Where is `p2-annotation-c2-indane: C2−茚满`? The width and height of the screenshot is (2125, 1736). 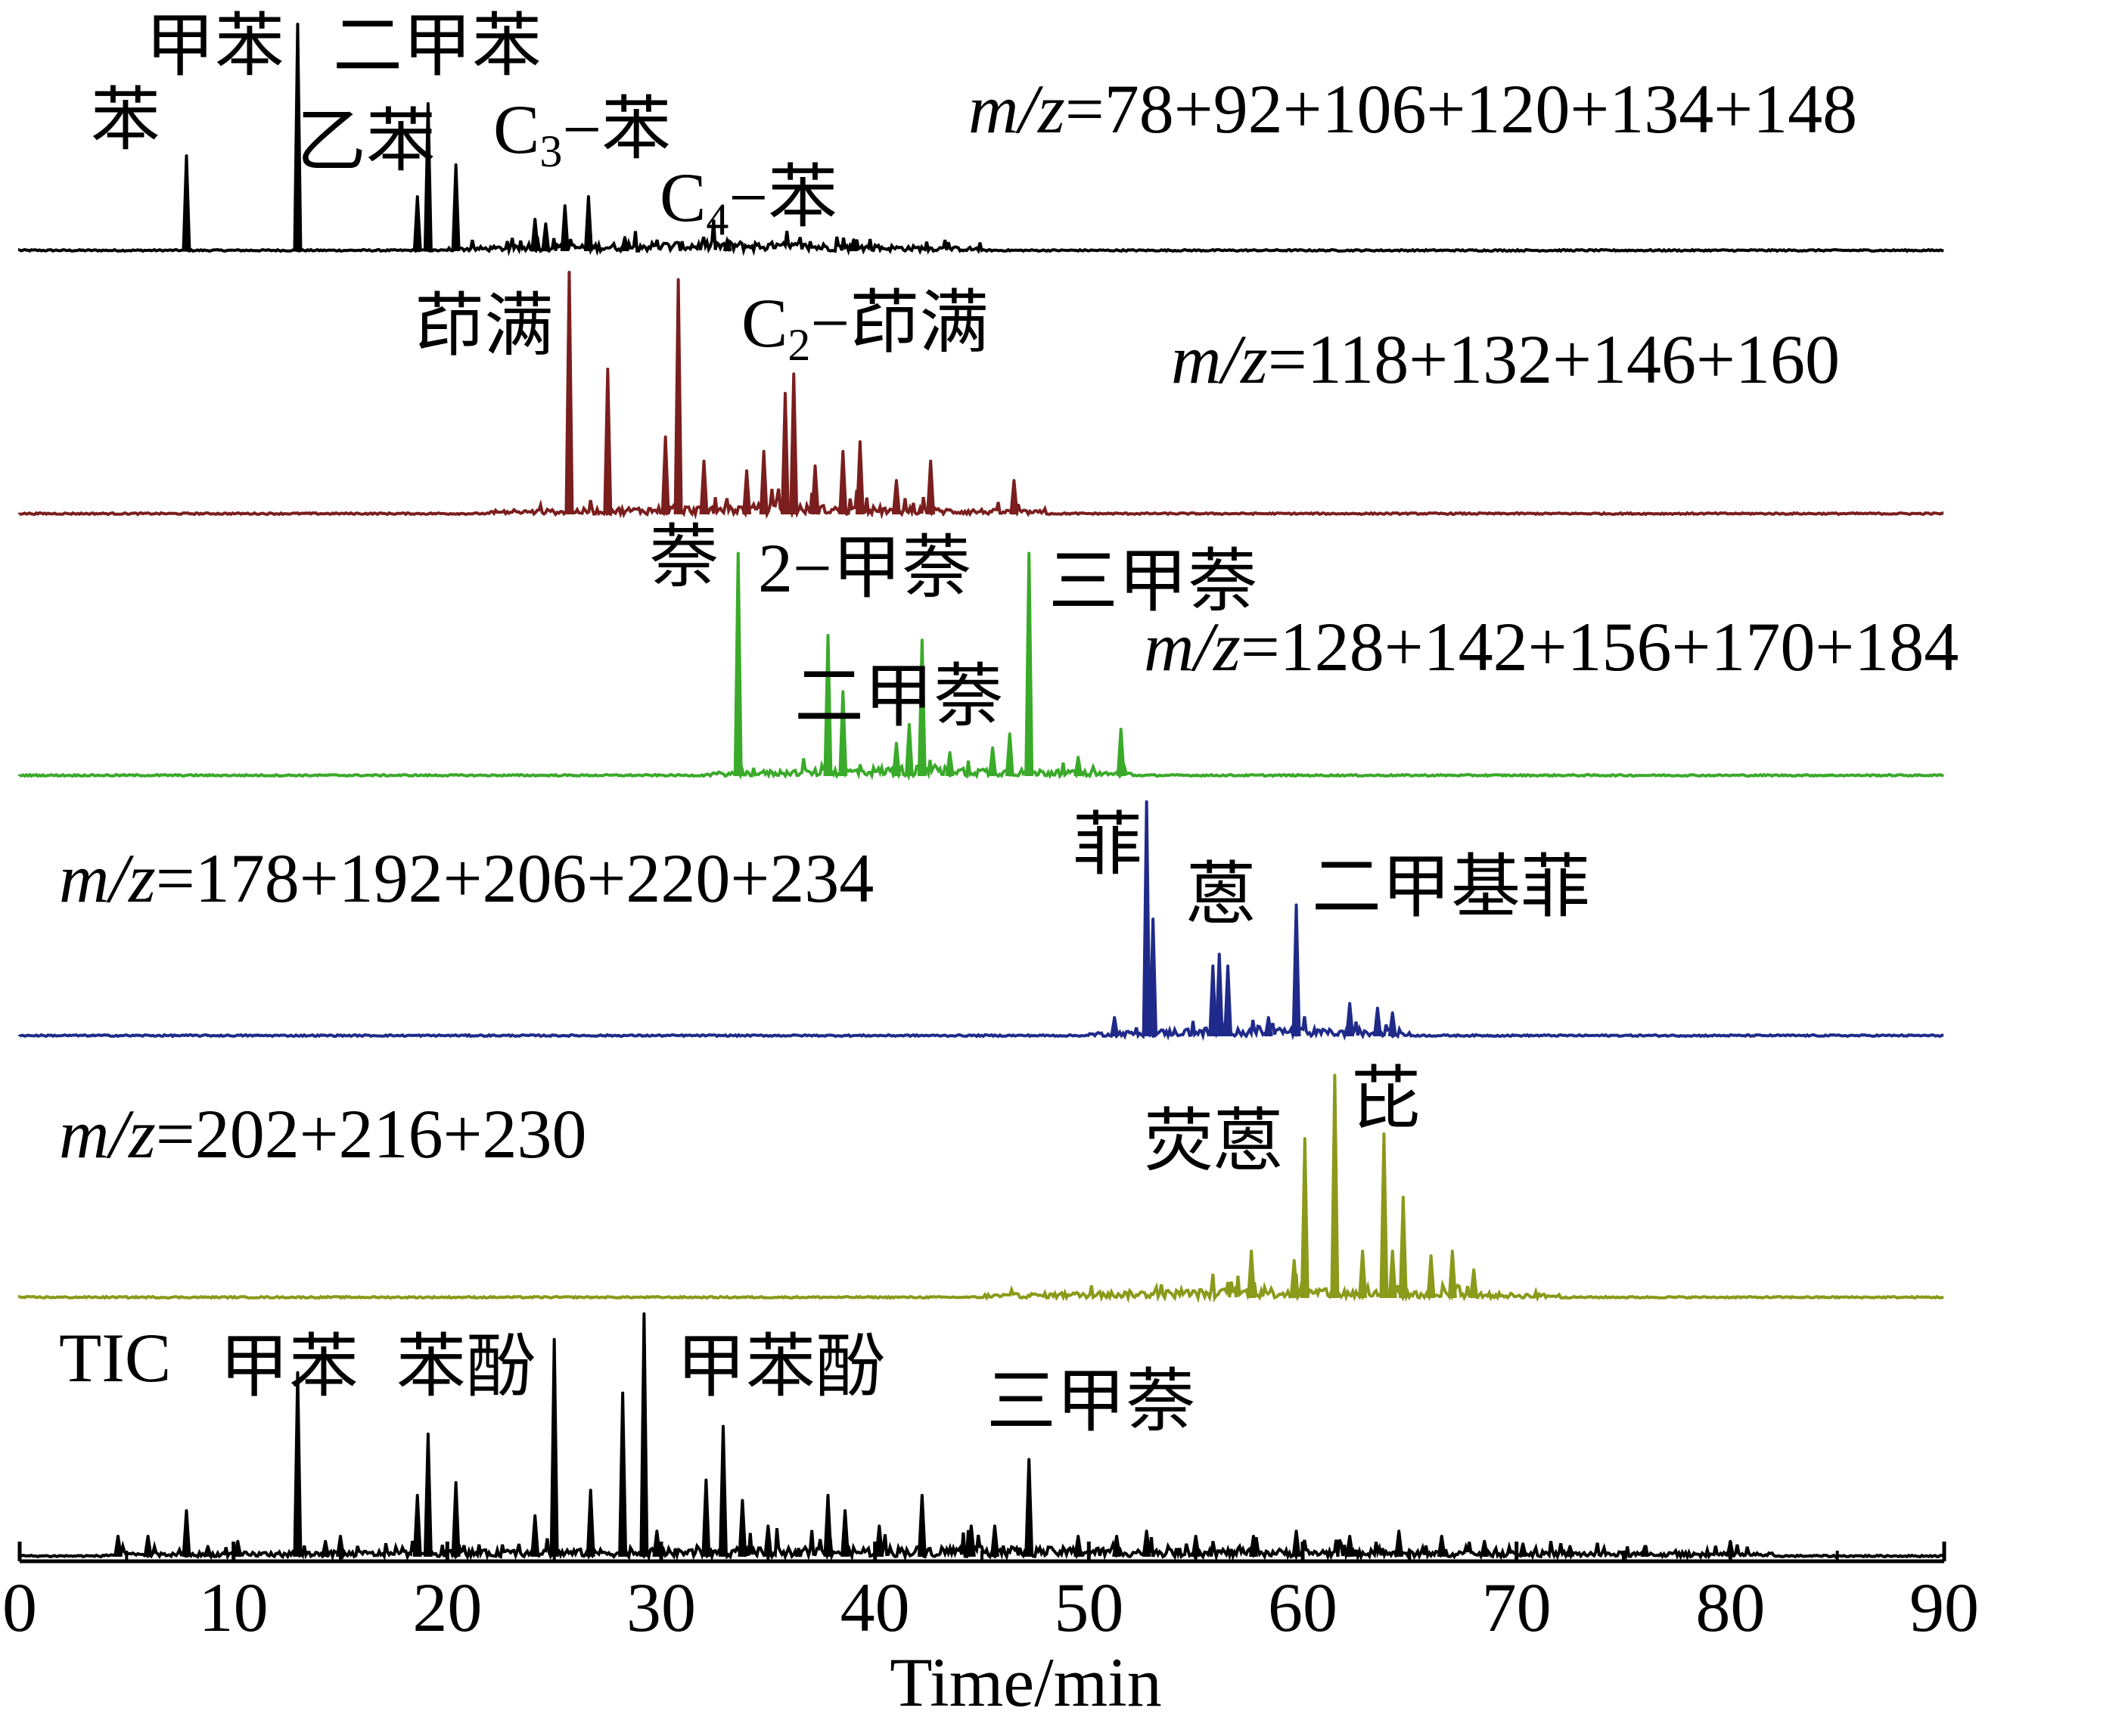
p2-annotation-c2-indane: C2−茚满 is located at coordinates (865, 327).